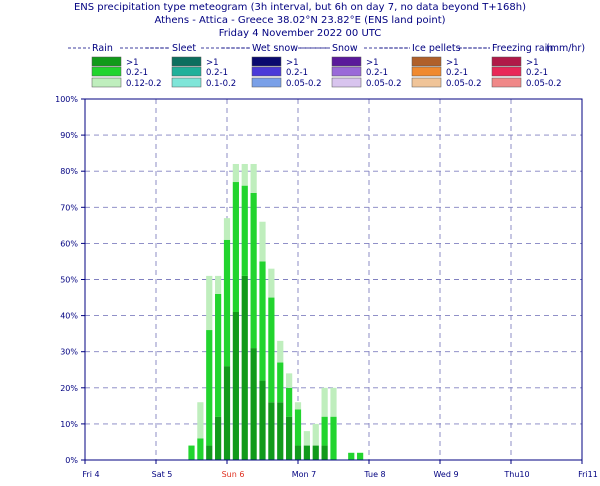 This screenshot has height=486, width=600. I want to click on legend-group-2: Wet snow, so click(275, 48).